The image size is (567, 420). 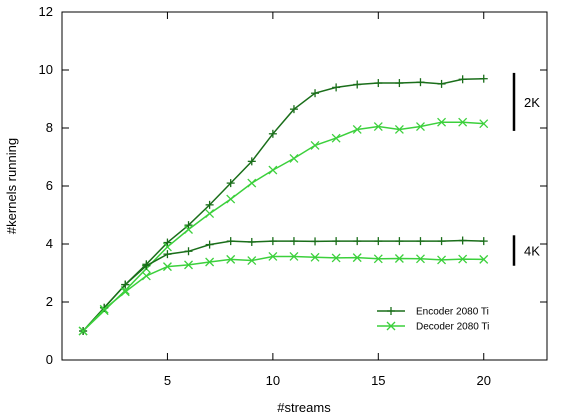 What do you see at coordinates (49, 243) in the screenshot?
I see `y-tick-label: 4` at bounding box center [49, 243].